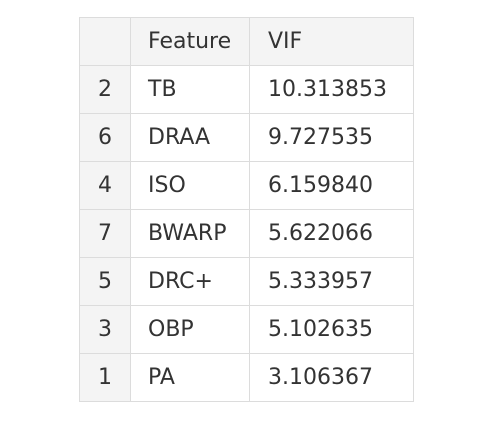 Image resolution: width=502 pixels, height=426 pixels. Describe the element at coordinates (331, 185) in the screenshot. I see `row-vif: 6.159840` at that location.